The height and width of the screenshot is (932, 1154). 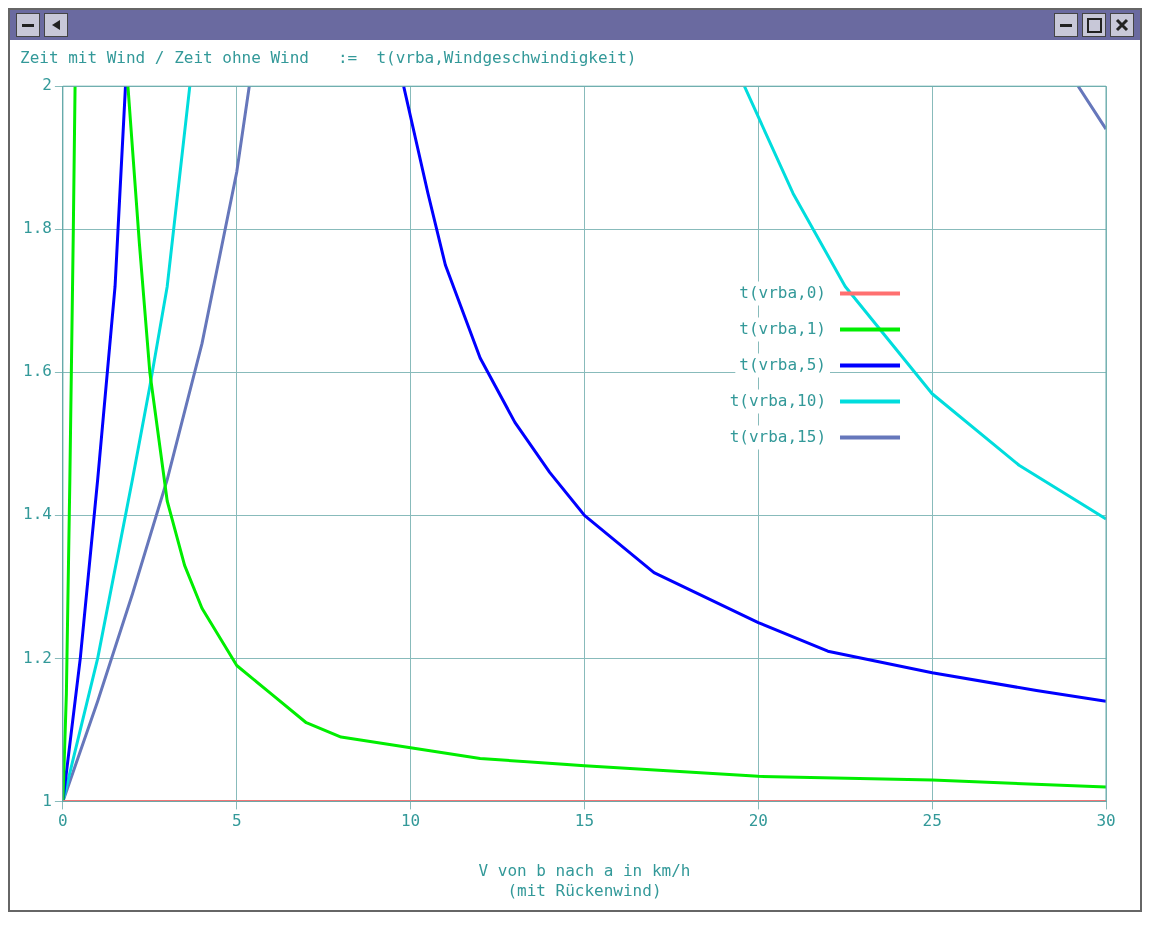 What do you see at coordinates (1106, 821) in the screenshot?
I see `x-tick-label: 30` at bounding box center [1106, 821].